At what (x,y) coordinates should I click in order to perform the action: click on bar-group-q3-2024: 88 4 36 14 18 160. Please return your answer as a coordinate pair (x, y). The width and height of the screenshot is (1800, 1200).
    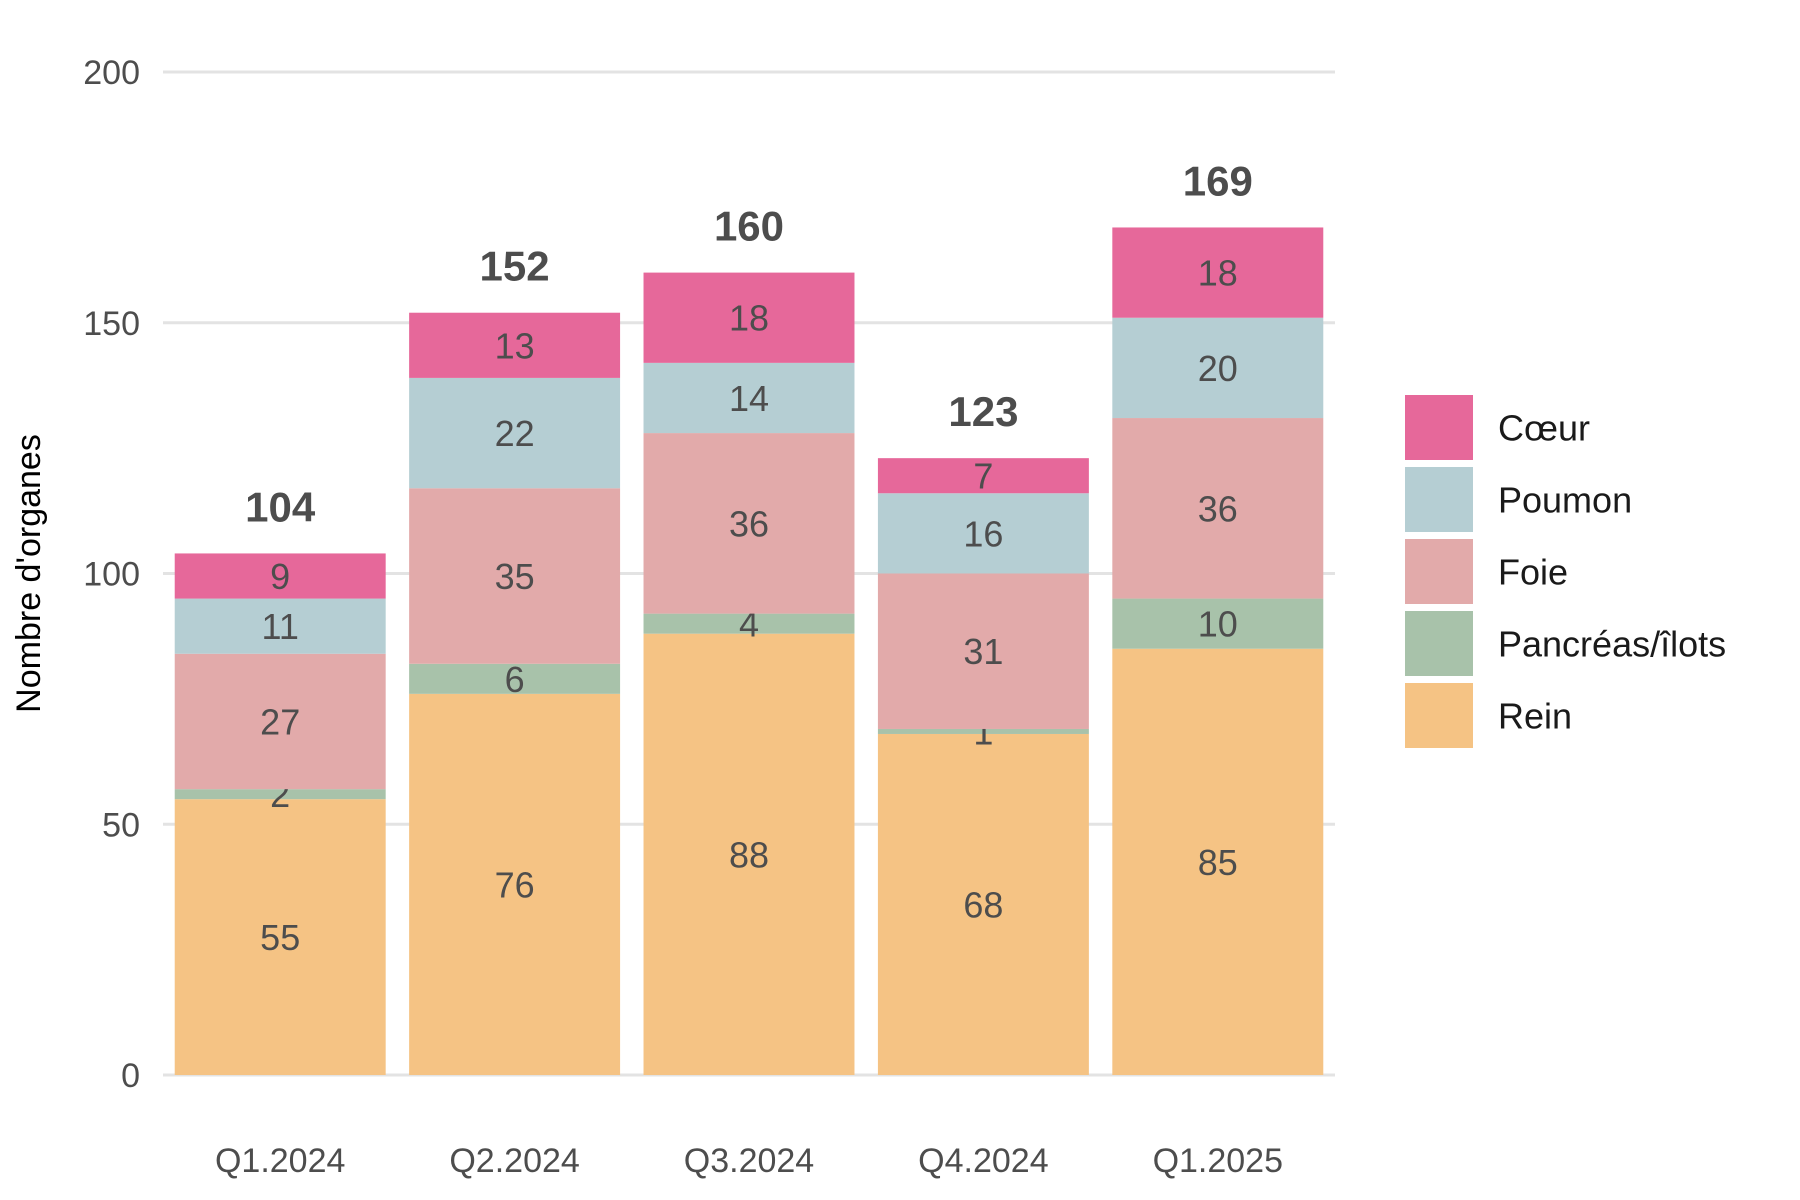
    Looking at the image, I should click on (749, 639).